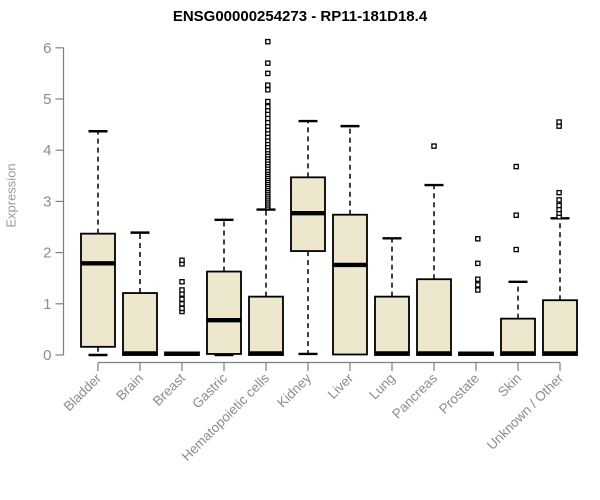  Describe the element at coordinates (434, 249) in the screenshot. I see `box-group-pancreas` at that location.